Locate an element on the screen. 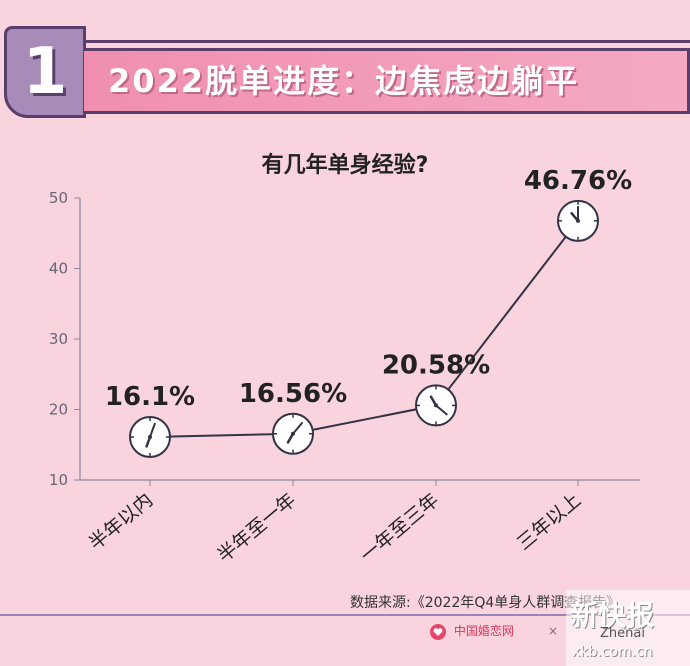 This screenshot has width=690, height=666. y-tick-label: 10 is located at coordinates (58, 480).